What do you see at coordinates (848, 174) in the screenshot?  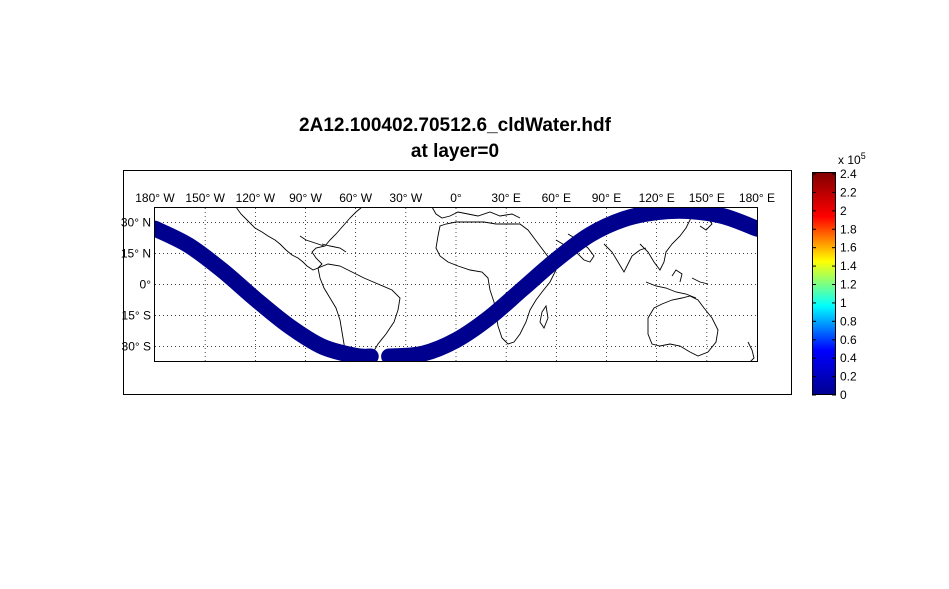 I see `colorbar-tick-label: 2.4` at bounding box center [848, 174].